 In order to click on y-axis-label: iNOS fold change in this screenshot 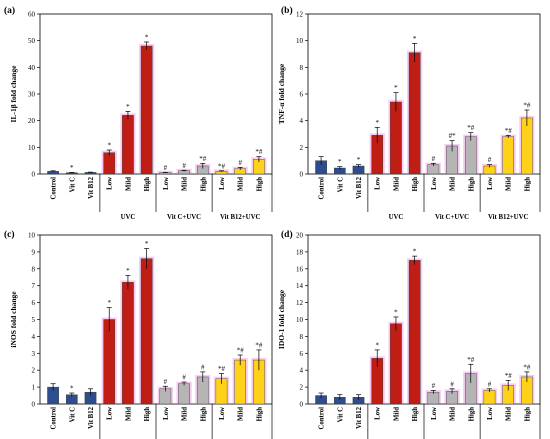, I will do `click(13, 319)`.